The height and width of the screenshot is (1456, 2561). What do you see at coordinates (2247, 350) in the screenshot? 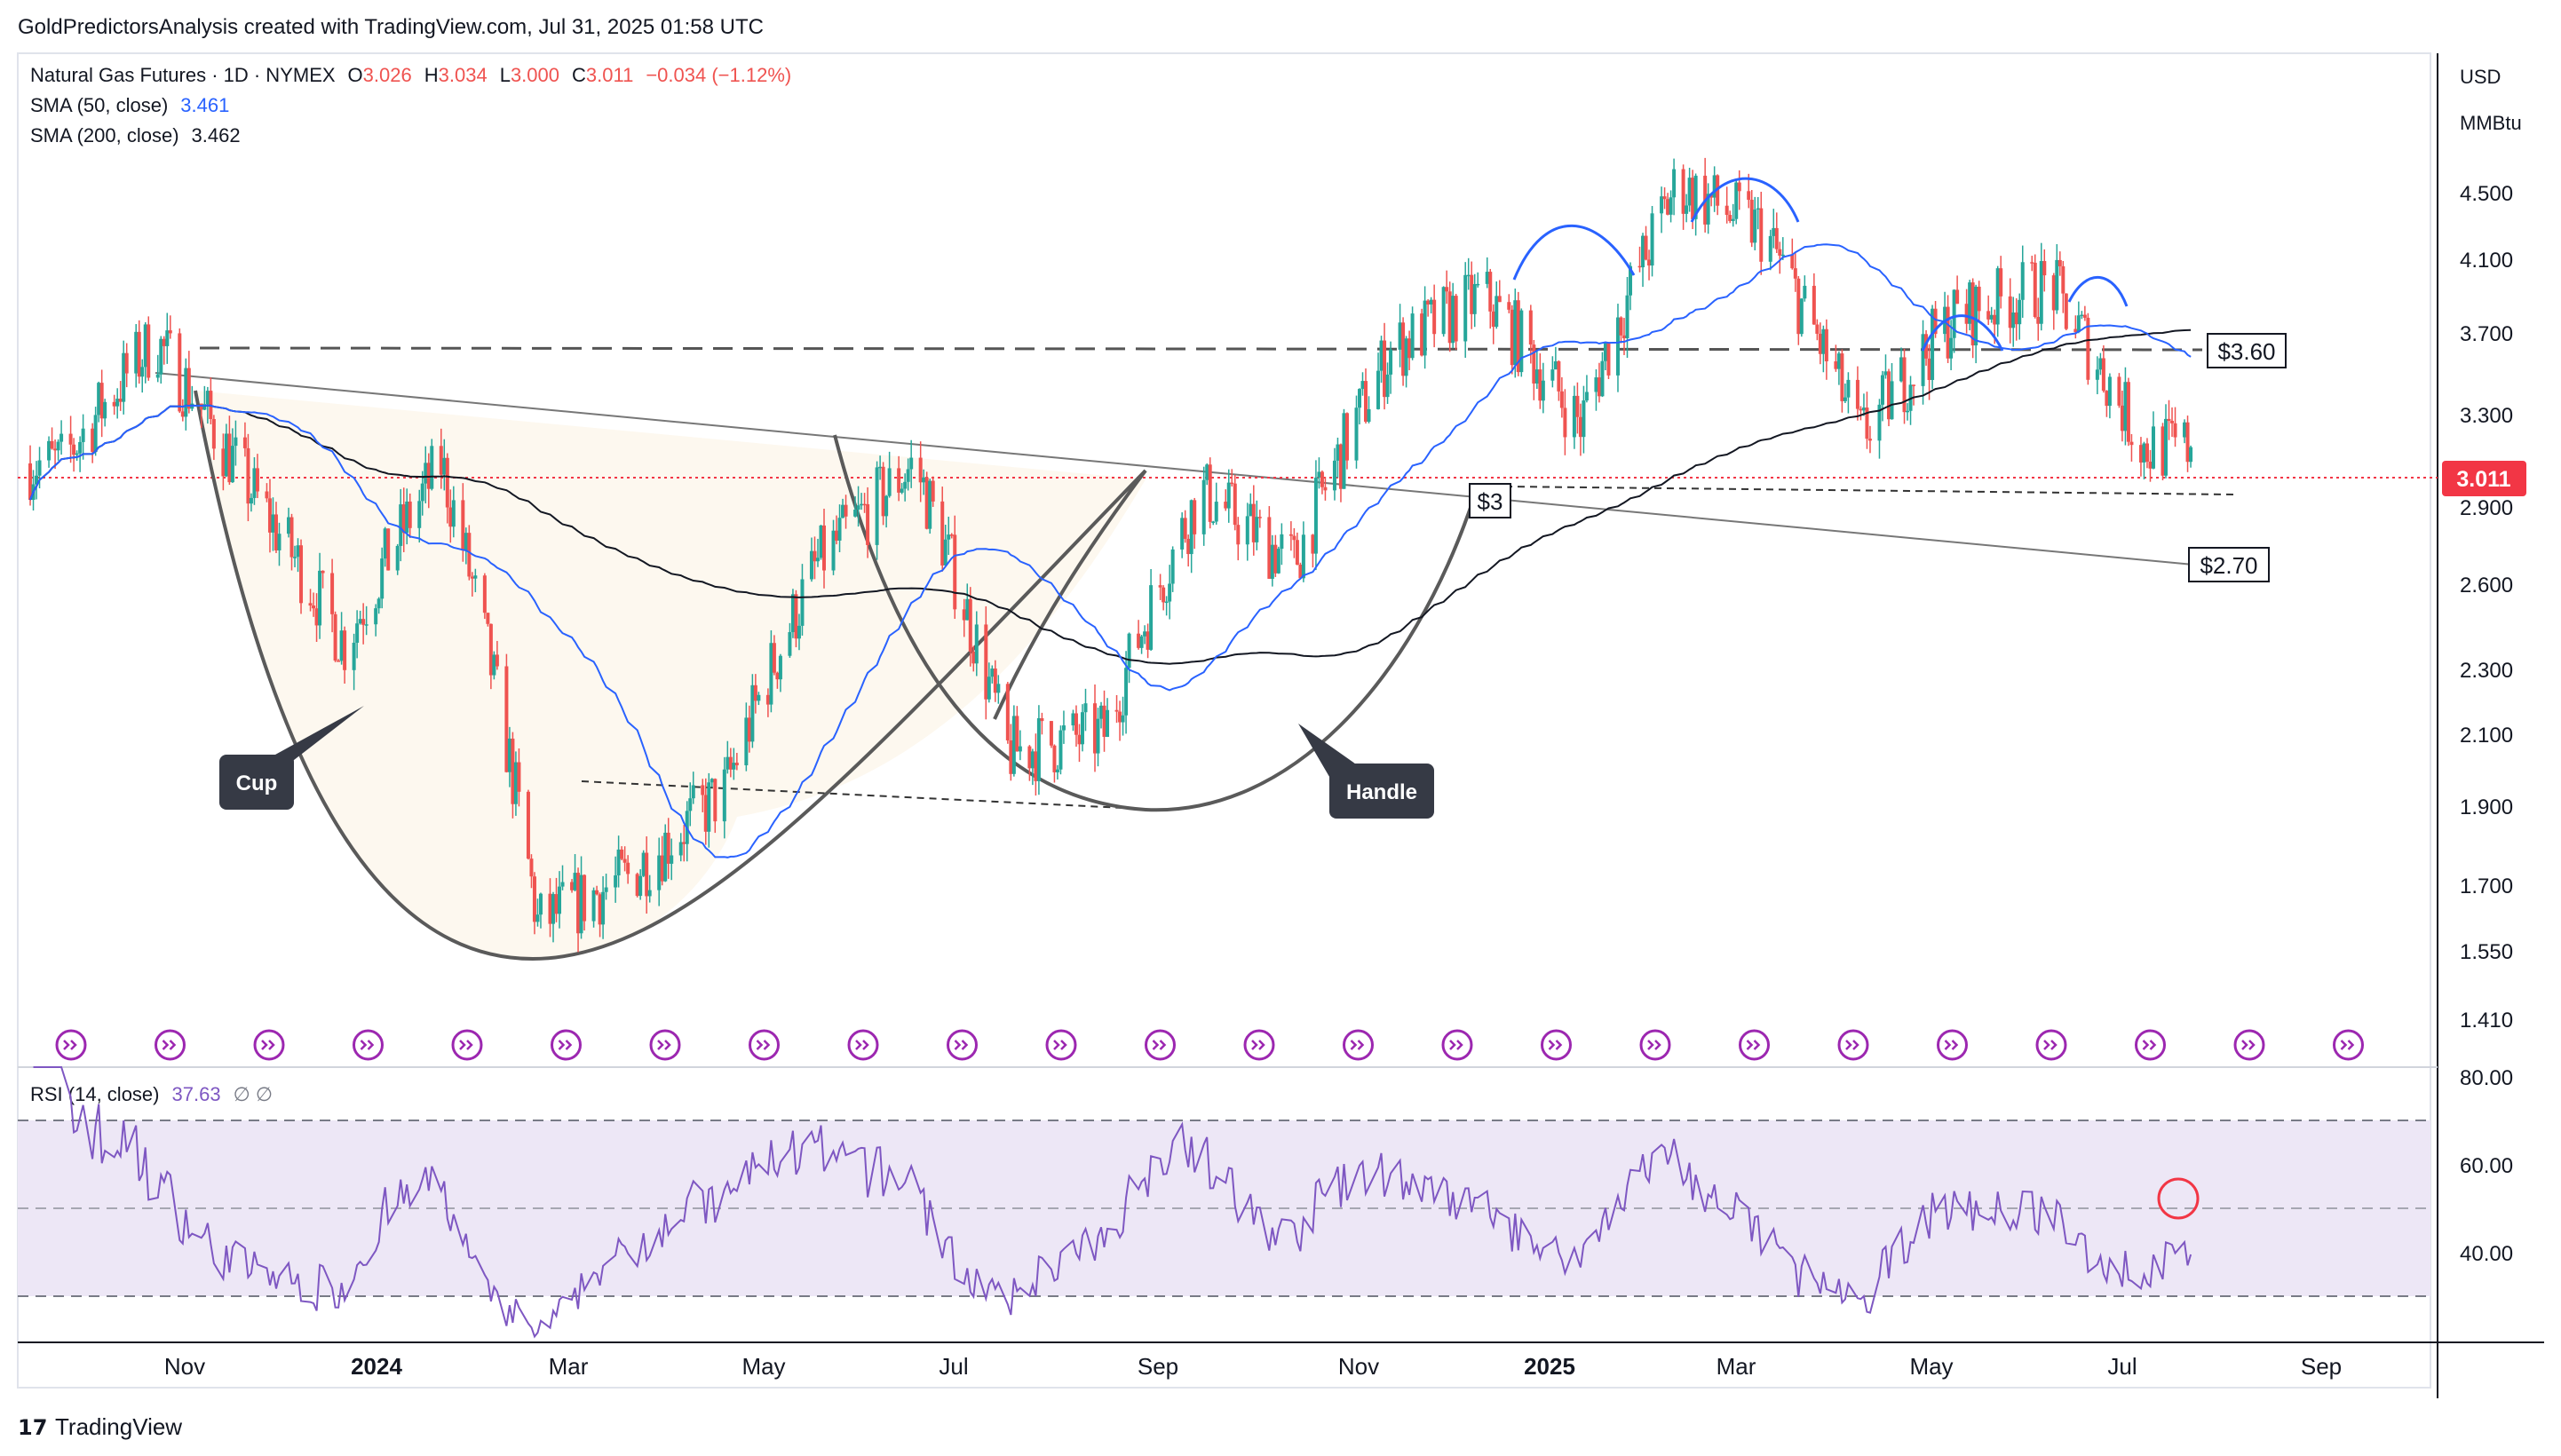
I see `level-label-360: $3.60` at bounding box center [2247, 350].